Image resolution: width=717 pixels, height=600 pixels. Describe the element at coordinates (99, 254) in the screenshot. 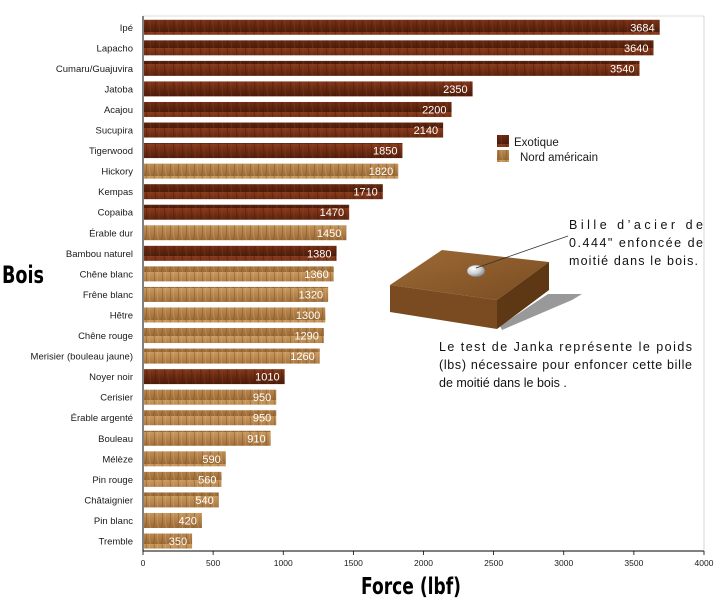

I see `category-label-bambou-naturel: Bambou naturel` at that location.